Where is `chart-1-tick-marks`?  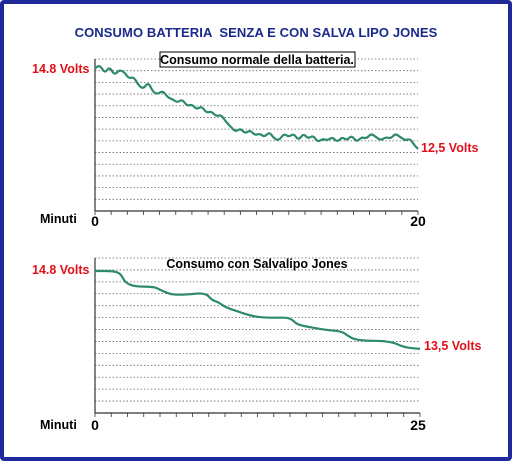
chart-1-tick-marks is located at coordinates (256, 213).